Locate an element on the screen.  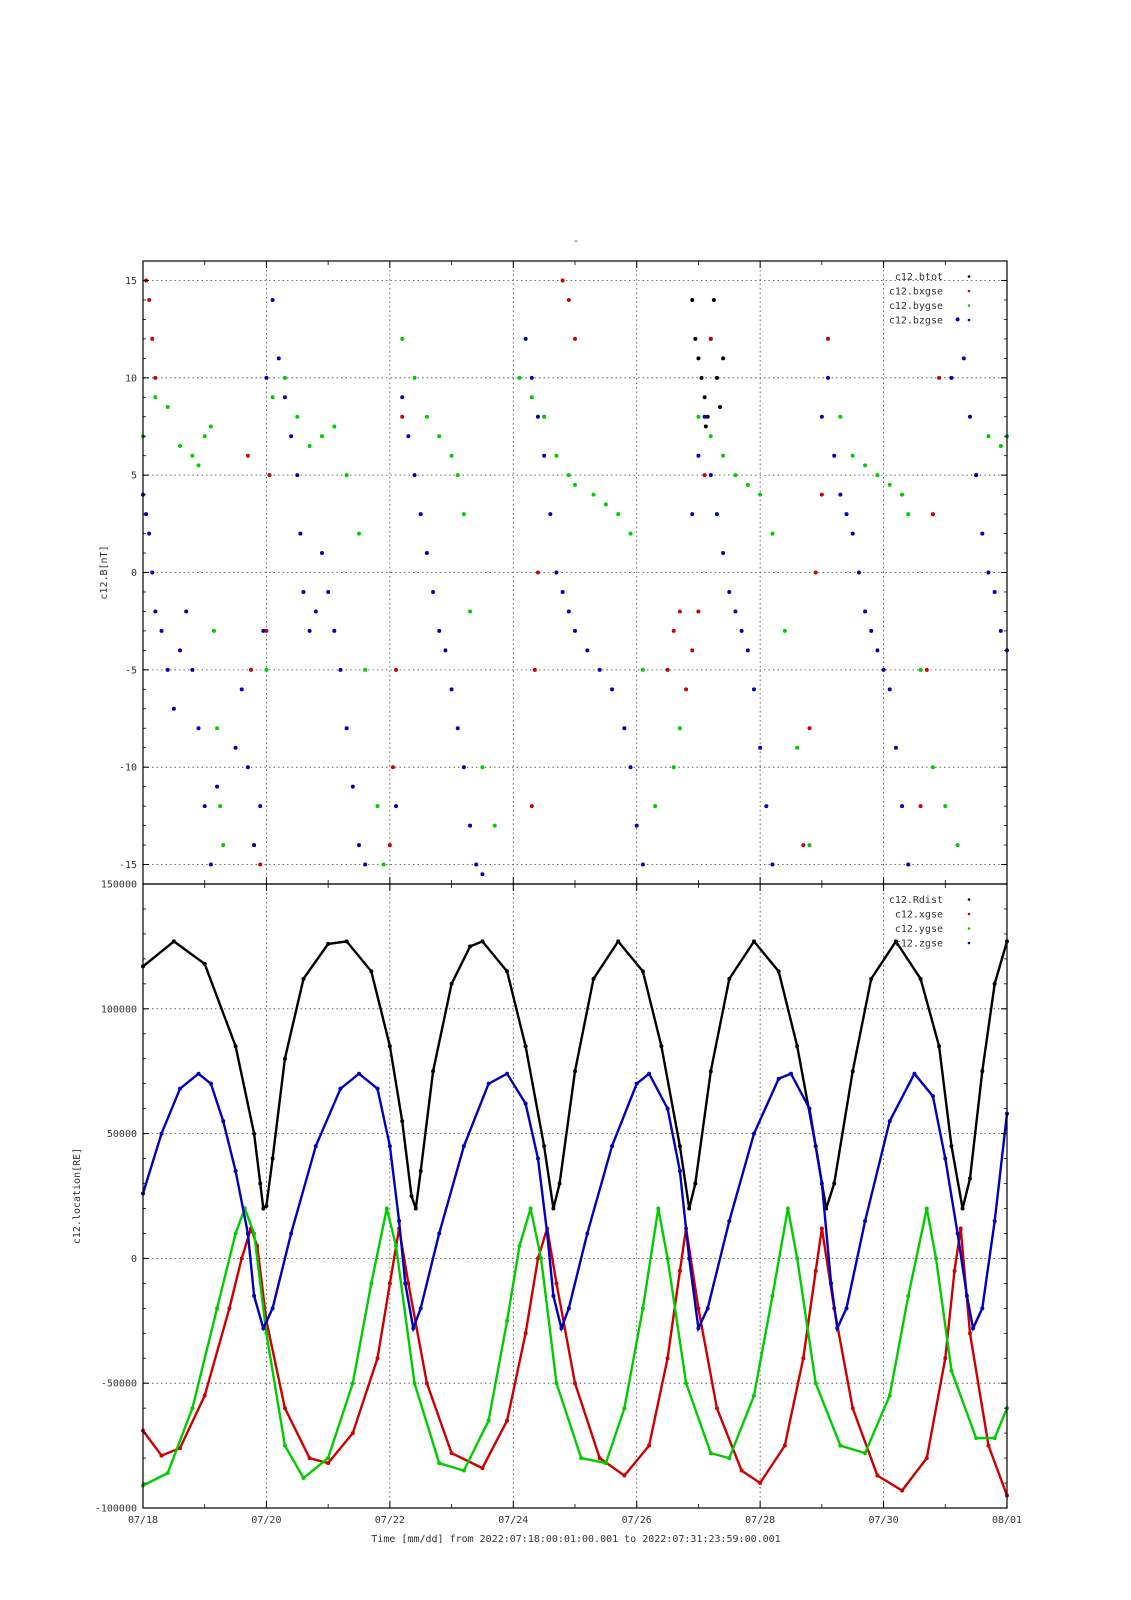
series-line is located at coordinates (575, 1202).